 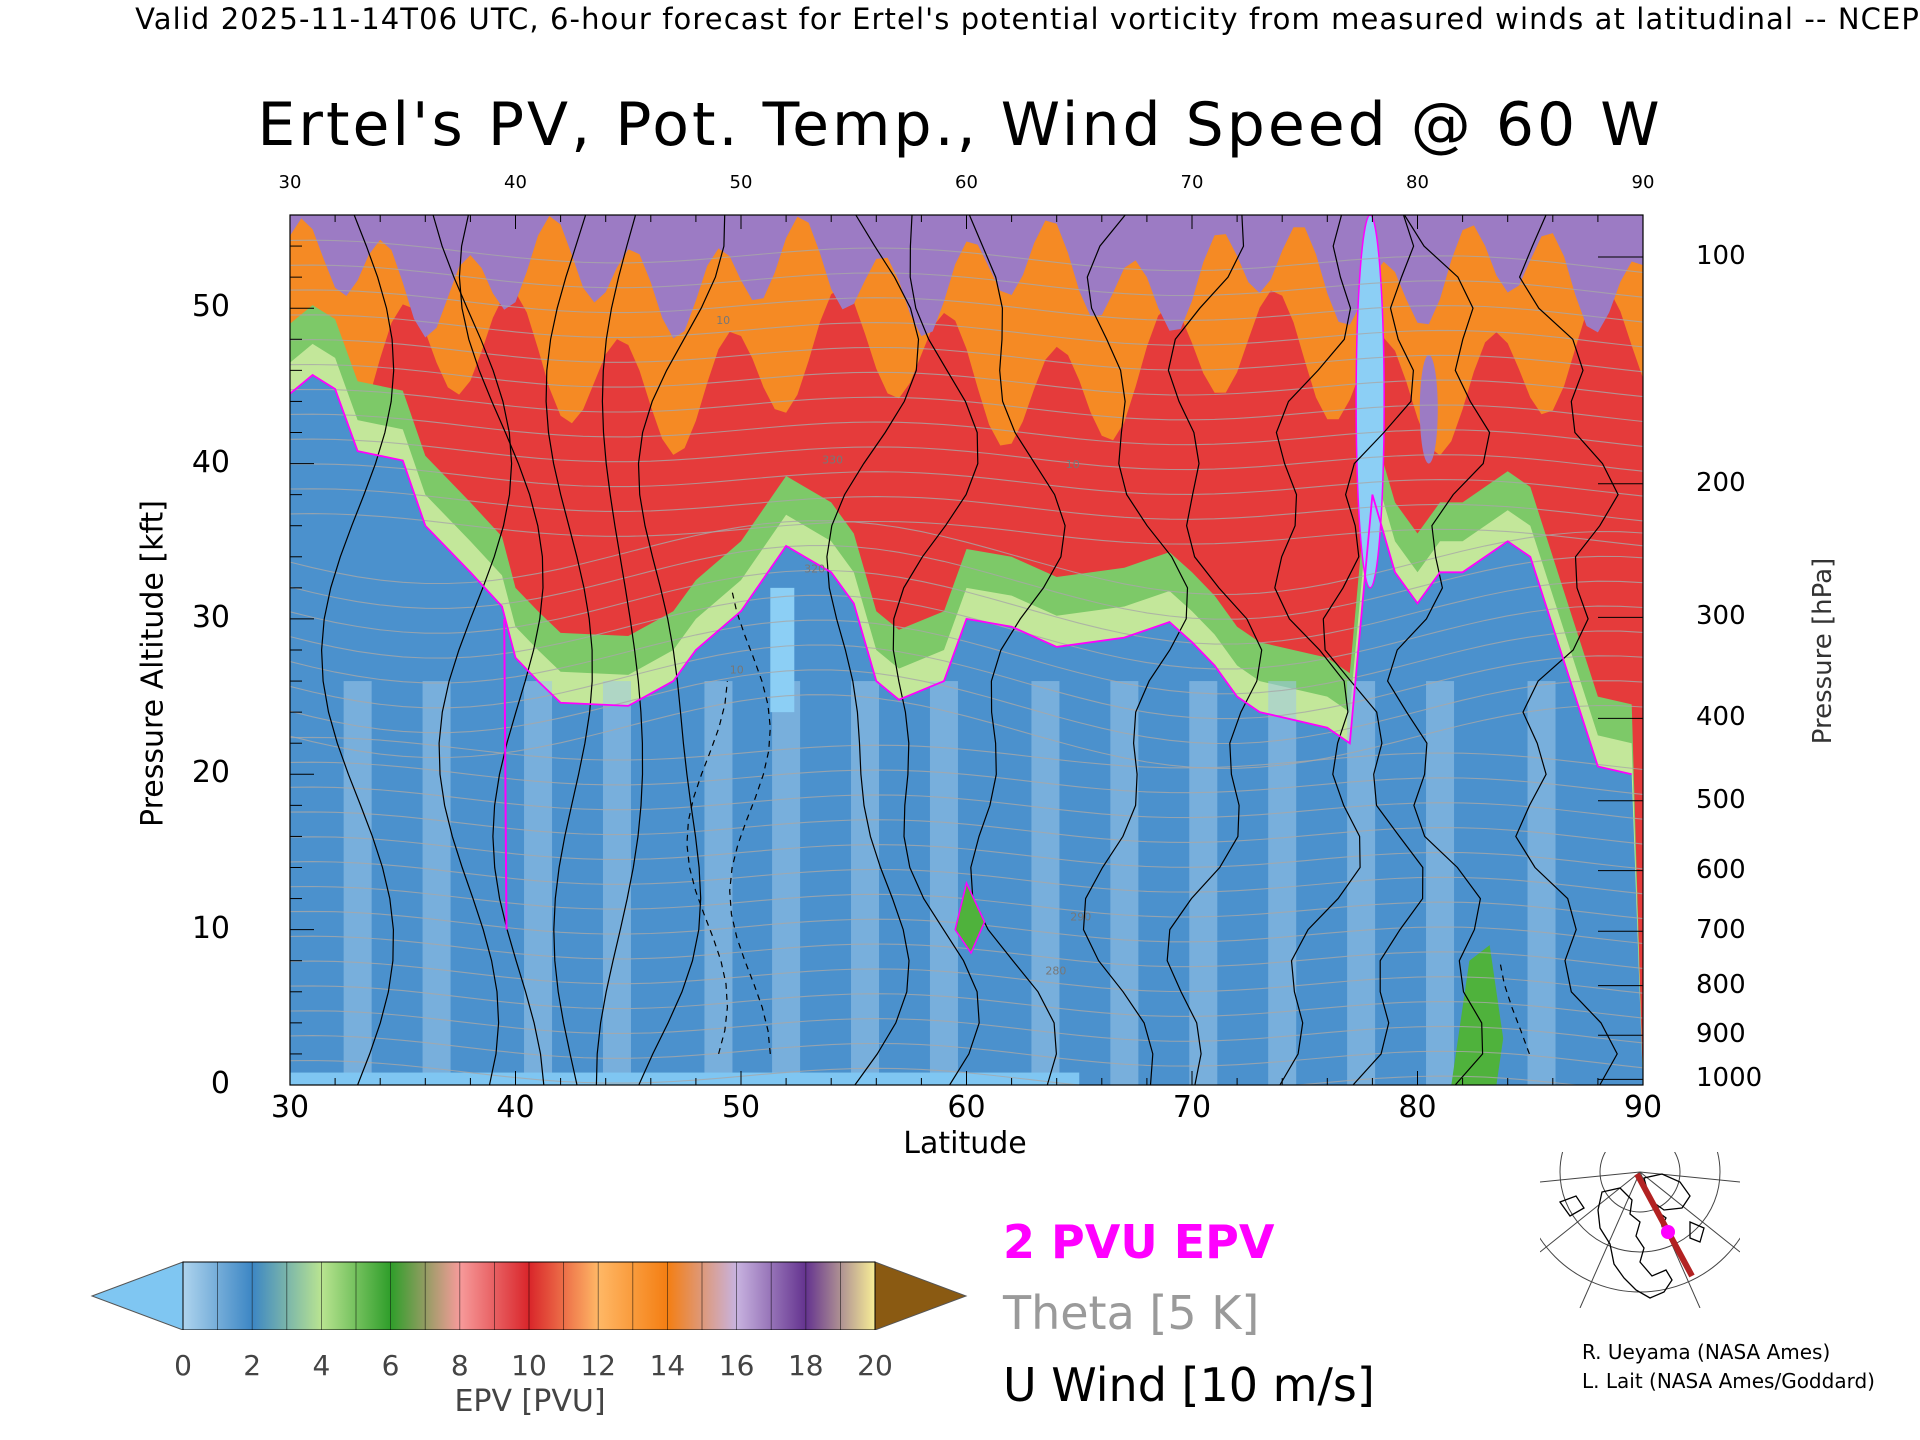 I want to click on top-tick-label: 30, so click(x=290, y=182).